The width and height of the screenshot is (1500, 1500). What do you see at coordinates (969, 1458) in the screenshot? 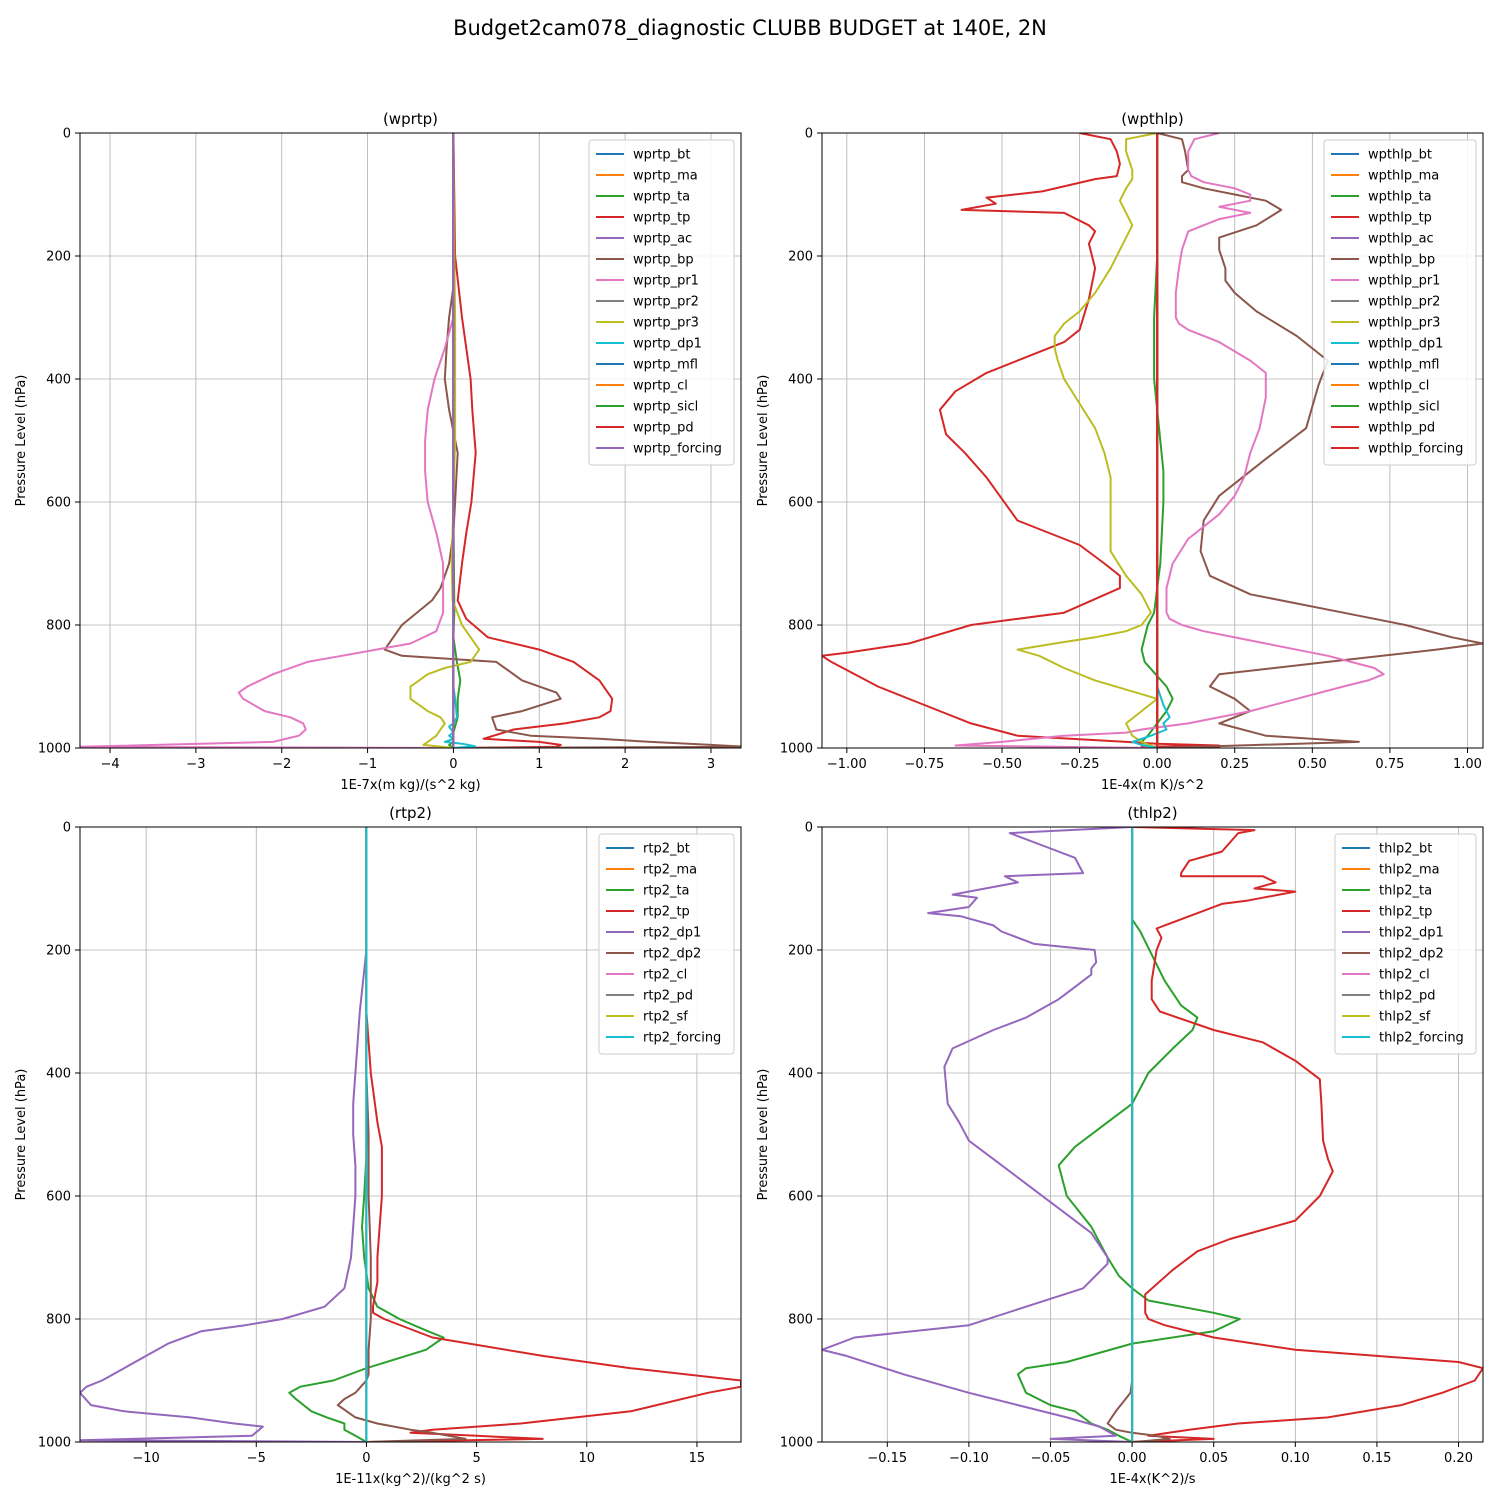
I see `x-tick-label: −0.10` at bounding box center [969, 1458].